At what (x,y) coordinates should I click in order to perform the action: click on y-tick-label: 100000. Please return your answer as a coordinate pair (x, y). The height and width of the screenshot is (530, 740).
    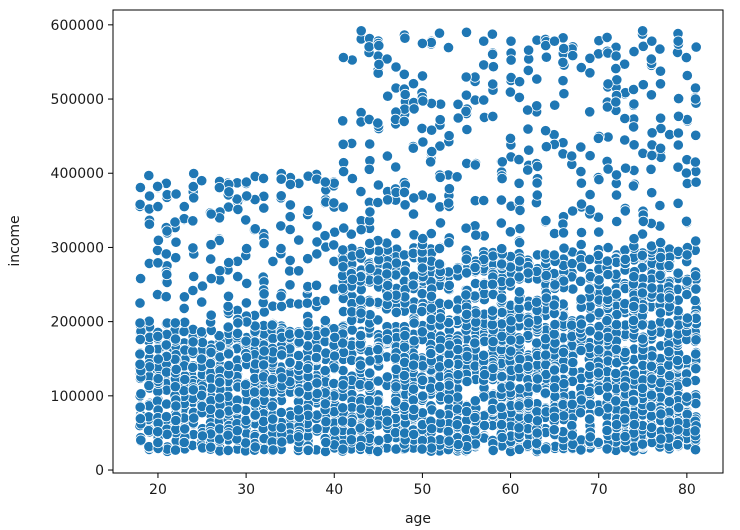
    Looking at the image, I should click on (77, 397).